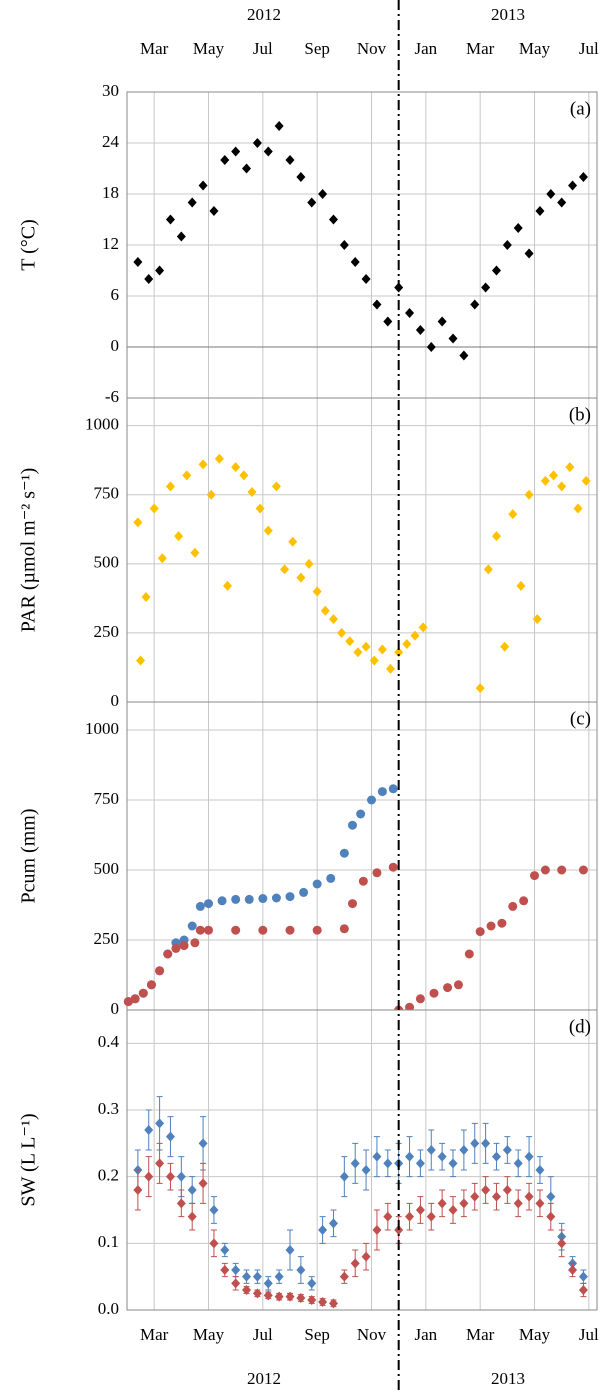 Image resolution: width=604 pixels, height=1394 pixels. I want to click on x-tick-label: Jul, so click(263, 1334).